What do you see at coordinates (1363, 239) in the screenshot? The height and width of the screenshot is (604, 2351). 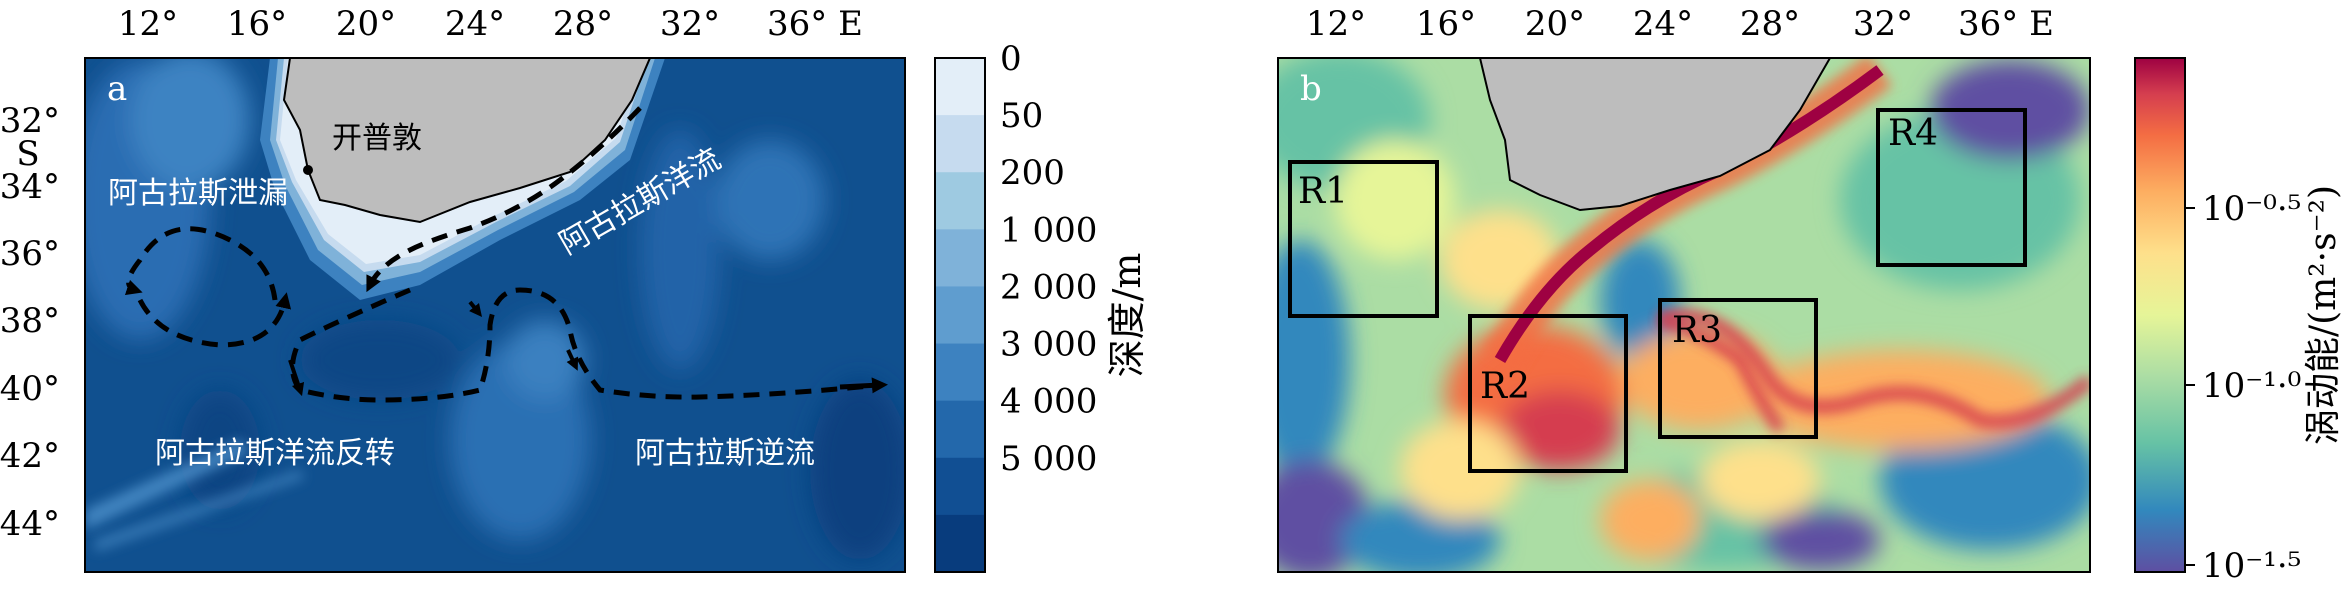 I see `region-box-r1` at bounding box center [1363, 239].